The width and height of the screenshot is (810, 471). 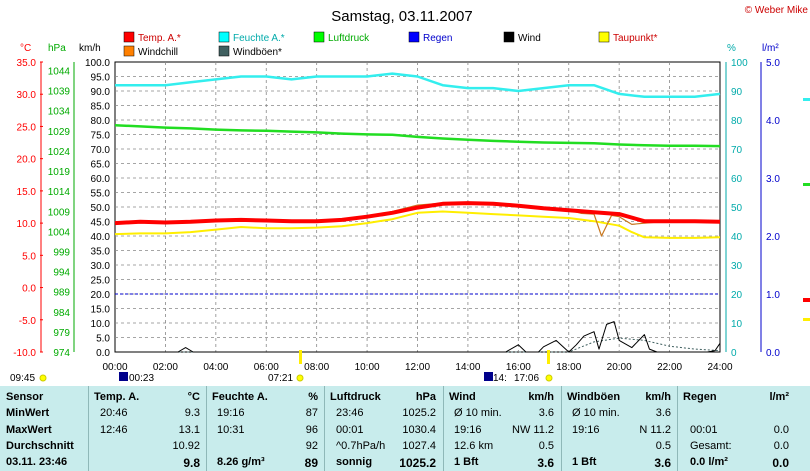 I want to click on x-tick-label: 16:00, so click(x=518, y=367).